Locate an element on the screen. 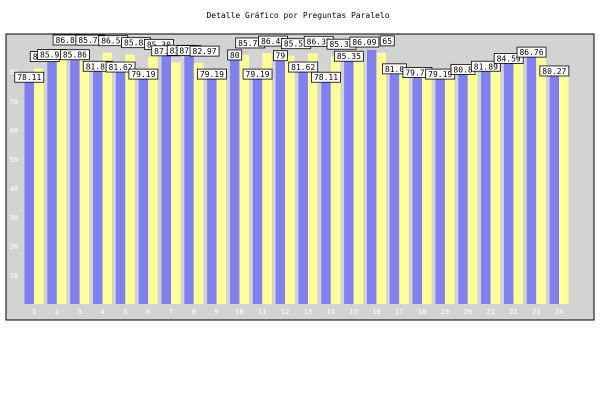 Image resolution: width=600 pixels, height=400 pixels. x-tick-label: 21 is located at coordinates (490, 312).